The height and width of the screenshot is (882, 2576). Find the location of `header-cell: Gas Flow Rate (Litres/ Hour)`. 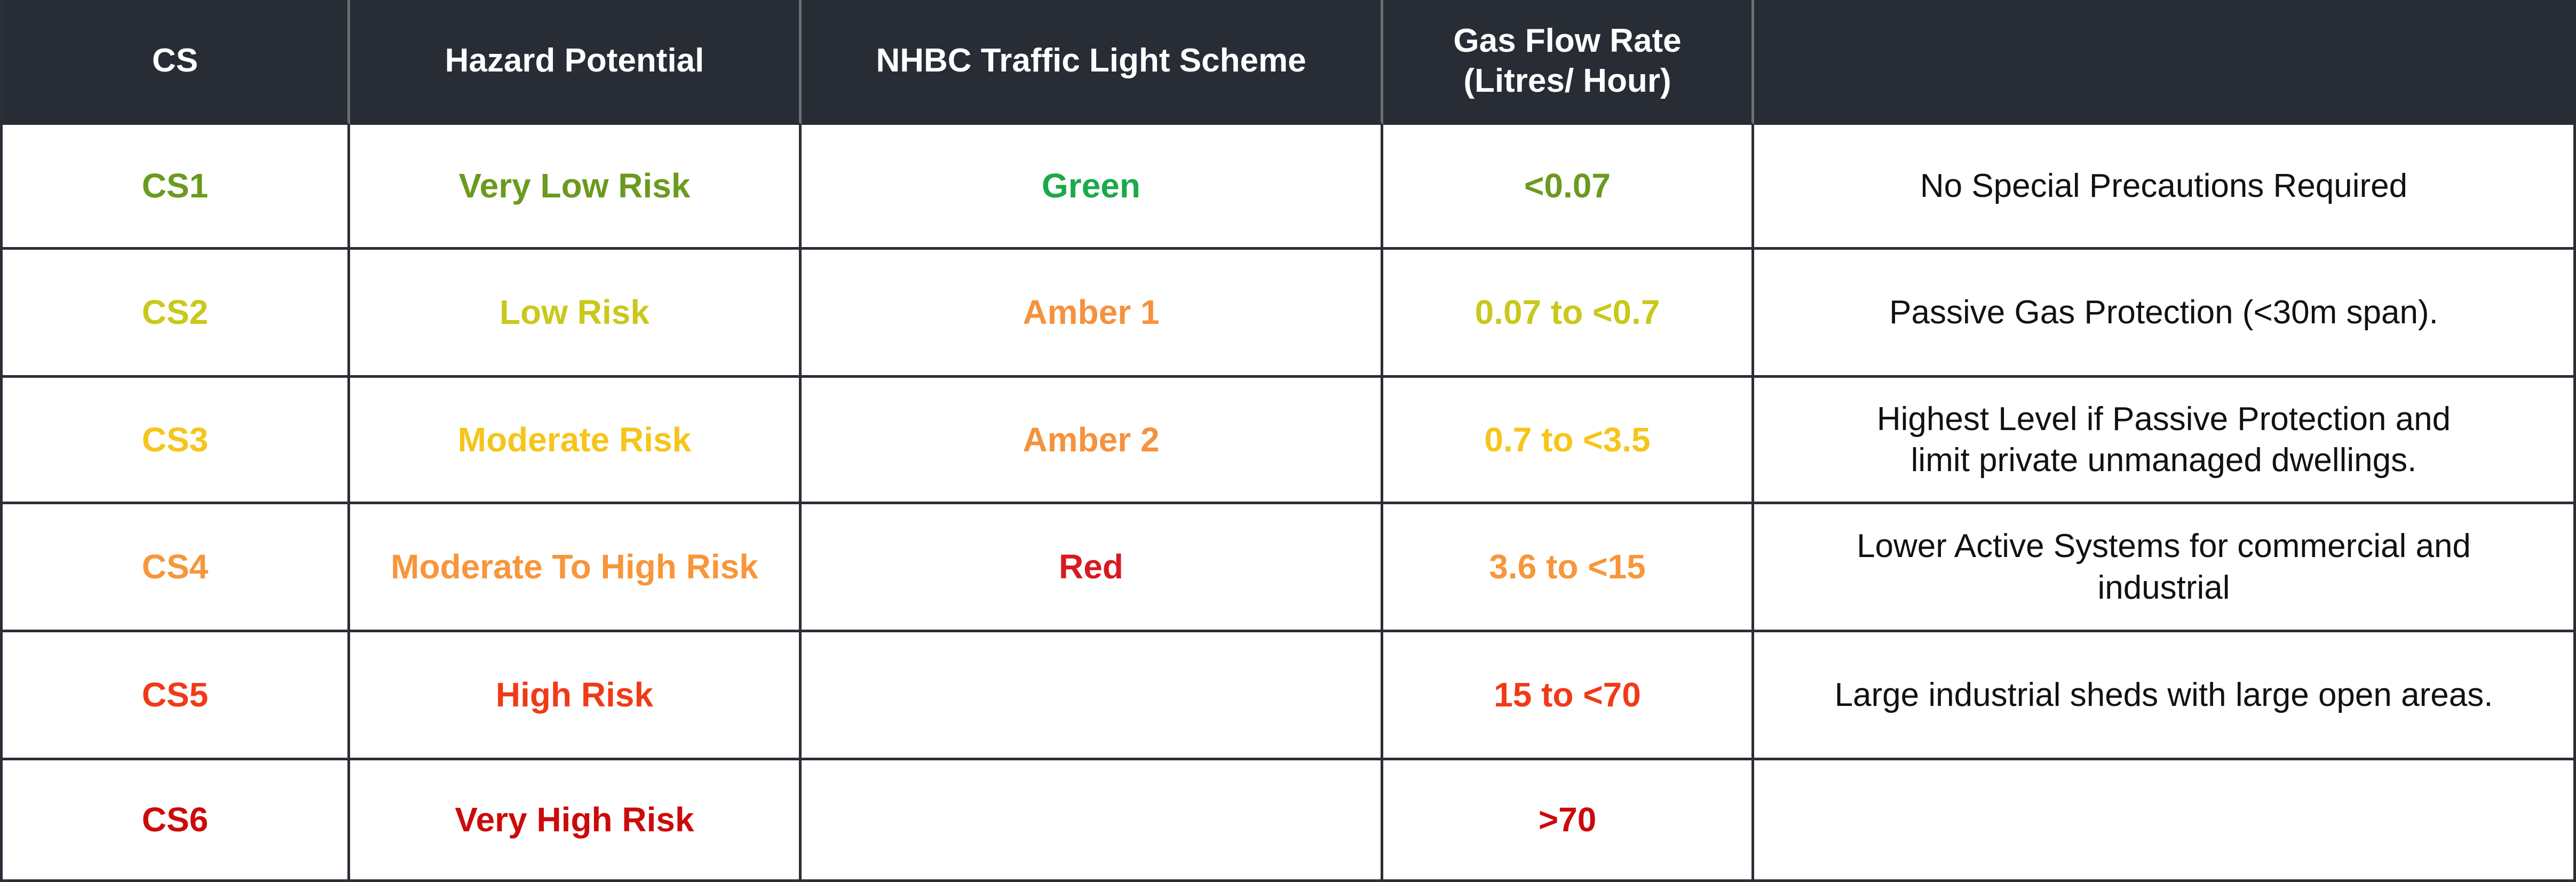

header-cell: Gas Flow Rate (Litres/ Hour) is located at coordinates (1568, 62).